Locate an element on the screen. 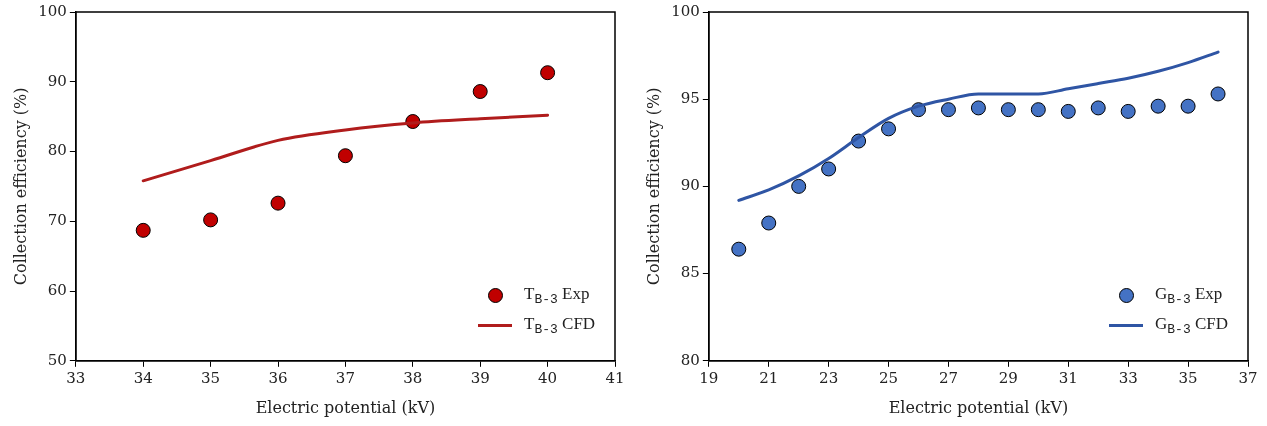  y-tick-label: 50 is located at coordinates (57, 359).